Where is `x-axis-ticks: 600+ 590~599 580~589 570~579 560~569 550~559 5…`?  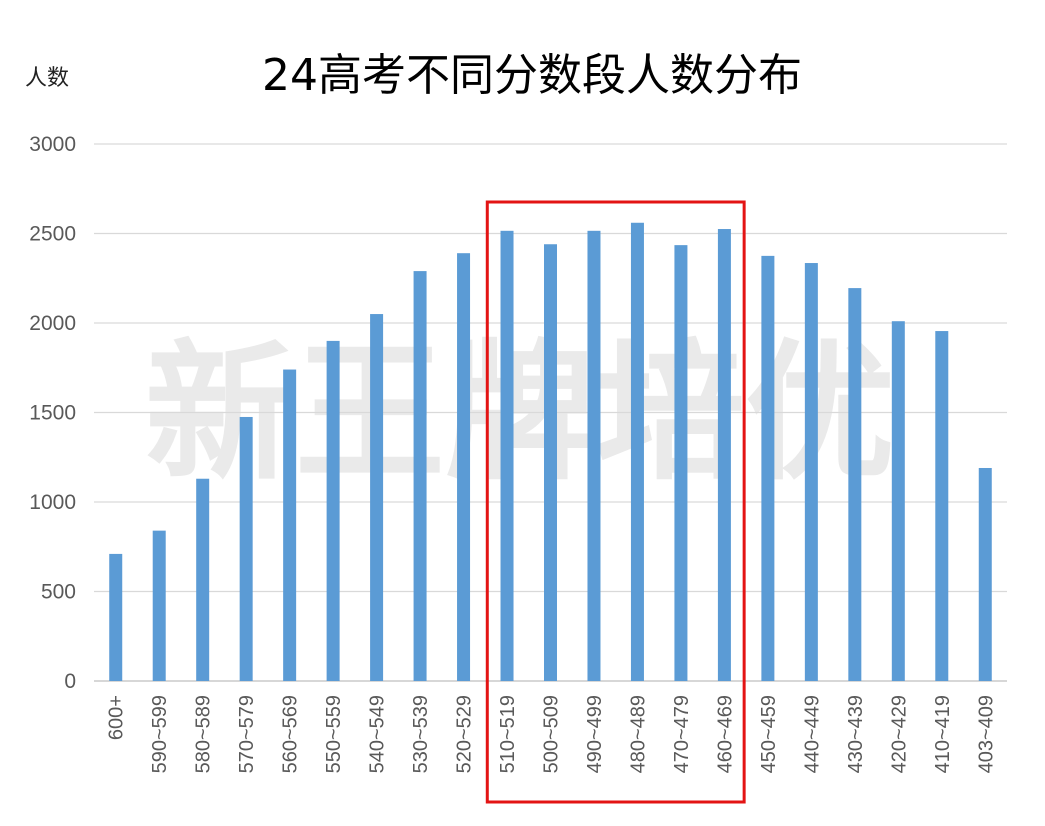 x-axis-ticks: 600+ 590~599 580~589 570~579 560~569 550~559 5… is located at coordinates (552, 734).